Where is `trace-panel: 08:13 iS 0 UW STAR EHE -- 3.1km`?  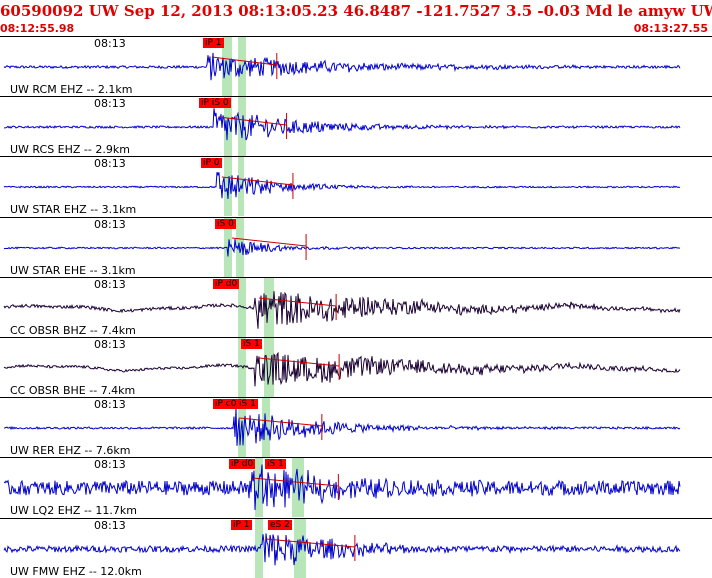
trace-panel: 08:13 iS 0 UW STAR EHE -- 3.1km is located at coordinates (356, 247).